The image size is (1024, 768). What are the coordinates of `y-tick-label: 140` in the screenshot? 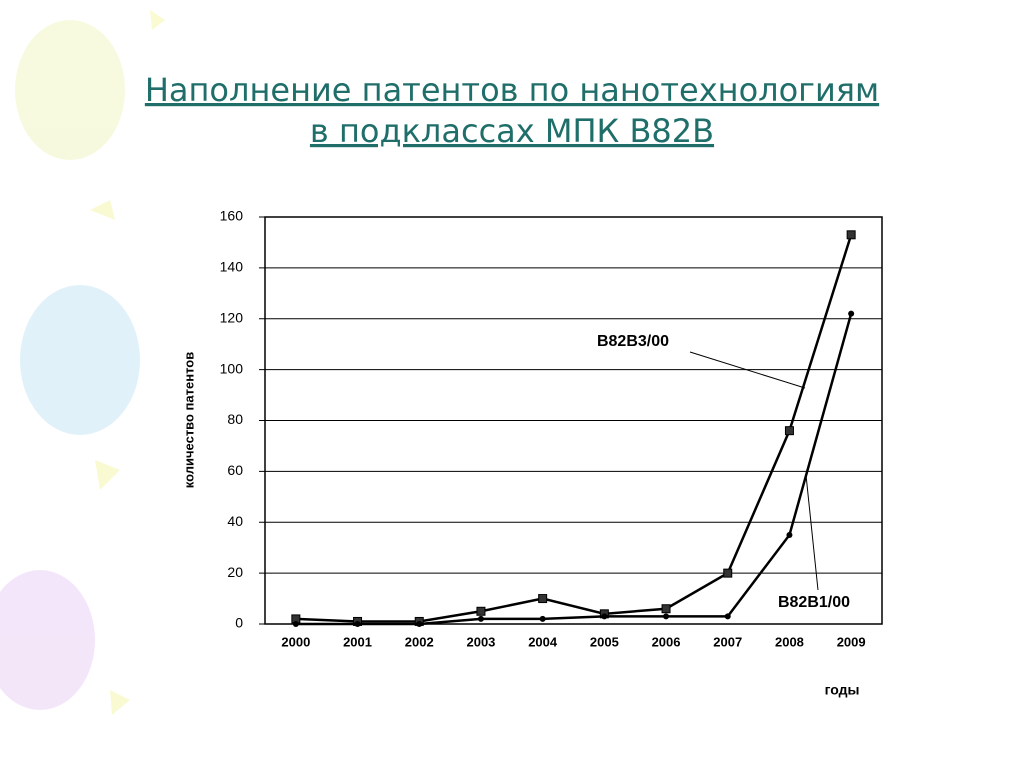 It's located at (232, 267).